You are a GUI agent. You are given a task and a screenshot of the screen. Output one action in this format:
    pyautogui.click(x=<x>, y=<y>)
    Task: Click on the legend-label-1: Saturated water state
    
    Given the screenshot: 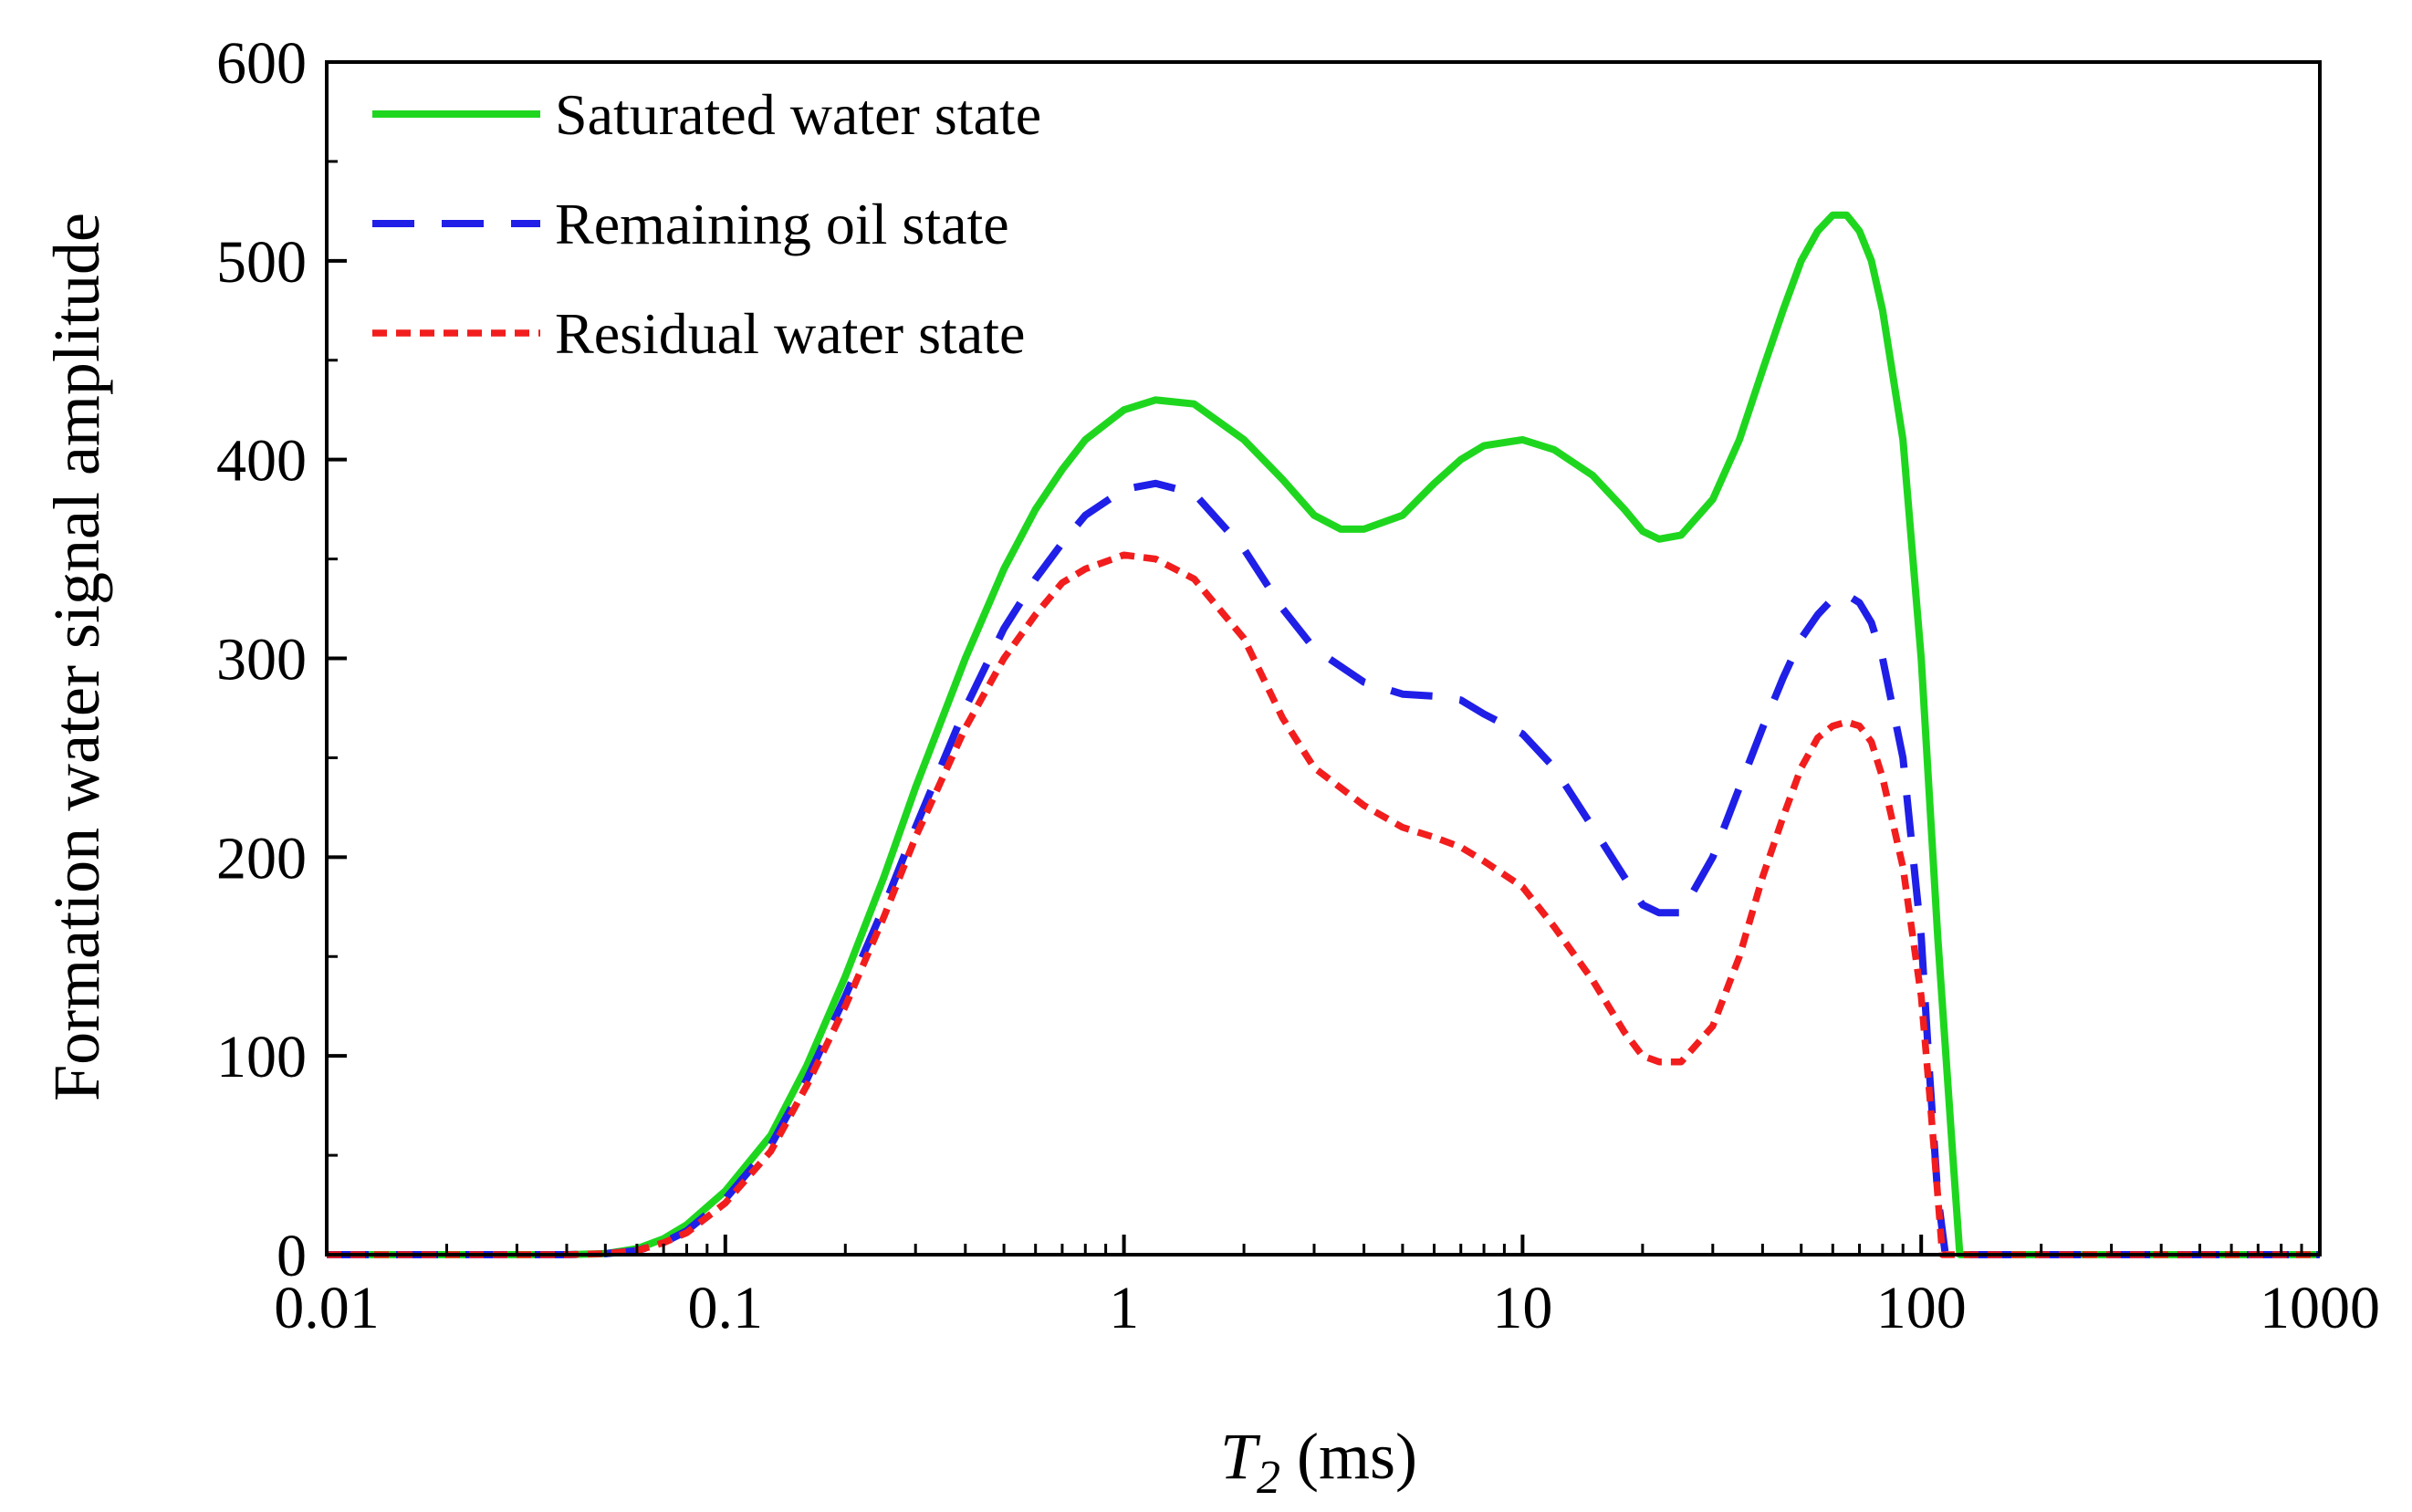 What is the action you would take?
    pyautogui.click(x=798, y=114)
    